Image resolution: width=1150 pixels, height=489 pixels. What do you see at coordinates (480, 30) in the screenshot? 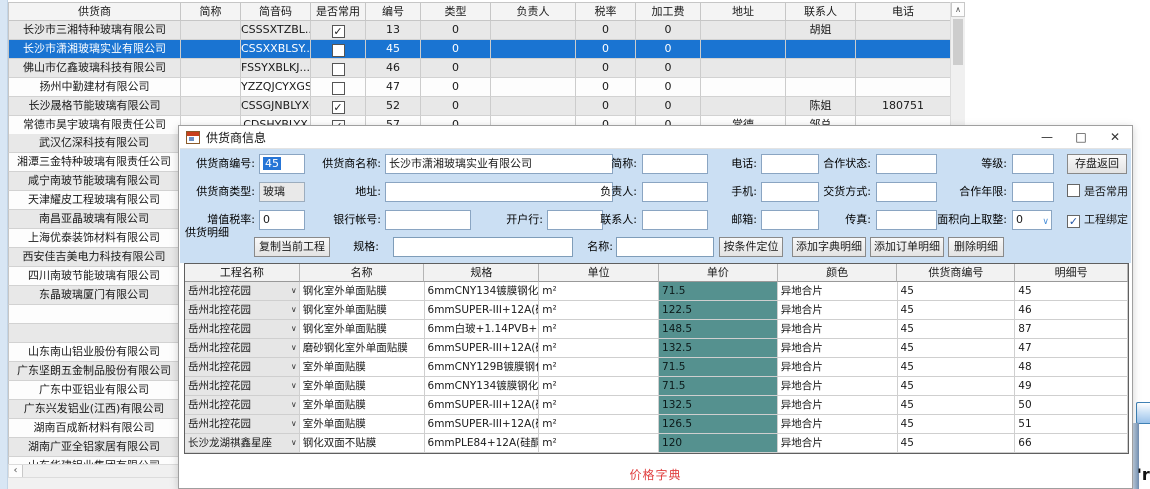
I see `supplier-row: 长沙市三湘特种玻璃有限公司 CSSSXTZBL... ✓ 13 0 0 0 胡姐` at bounding box center [480, 30].